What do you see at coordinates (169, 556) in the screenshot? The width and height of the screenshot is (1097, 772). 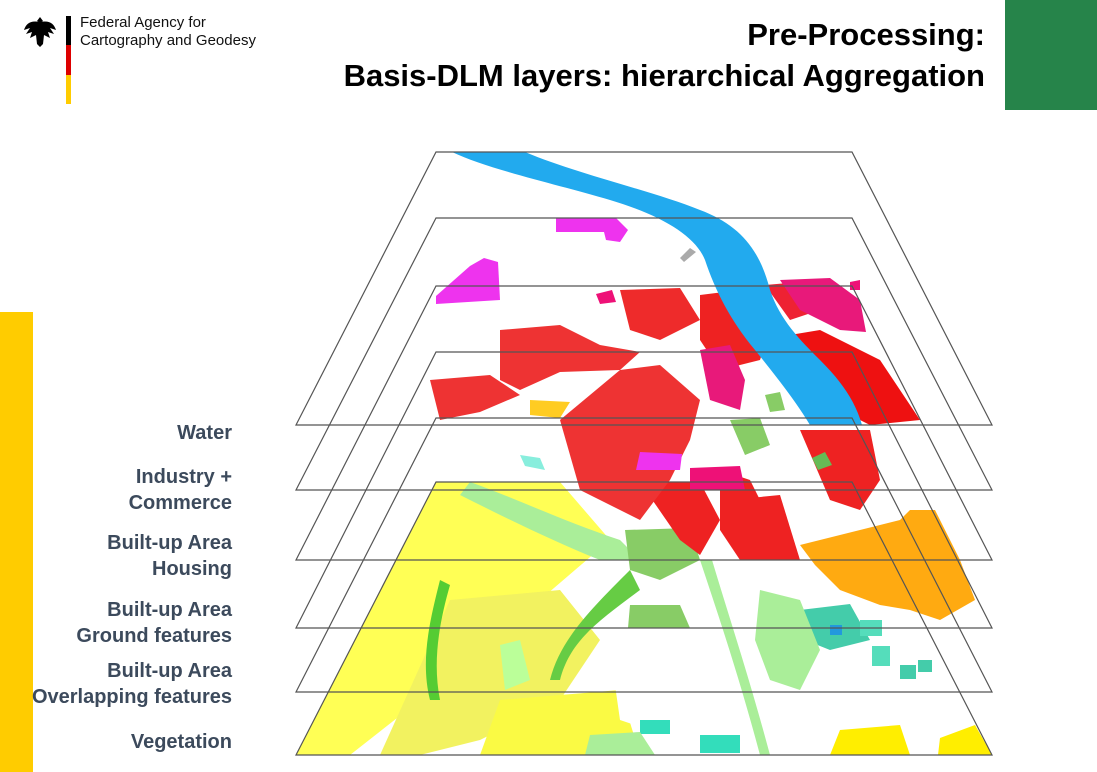 I see `layer-label-housing: Built-up Area Housing` at bounding box center [169, 556].